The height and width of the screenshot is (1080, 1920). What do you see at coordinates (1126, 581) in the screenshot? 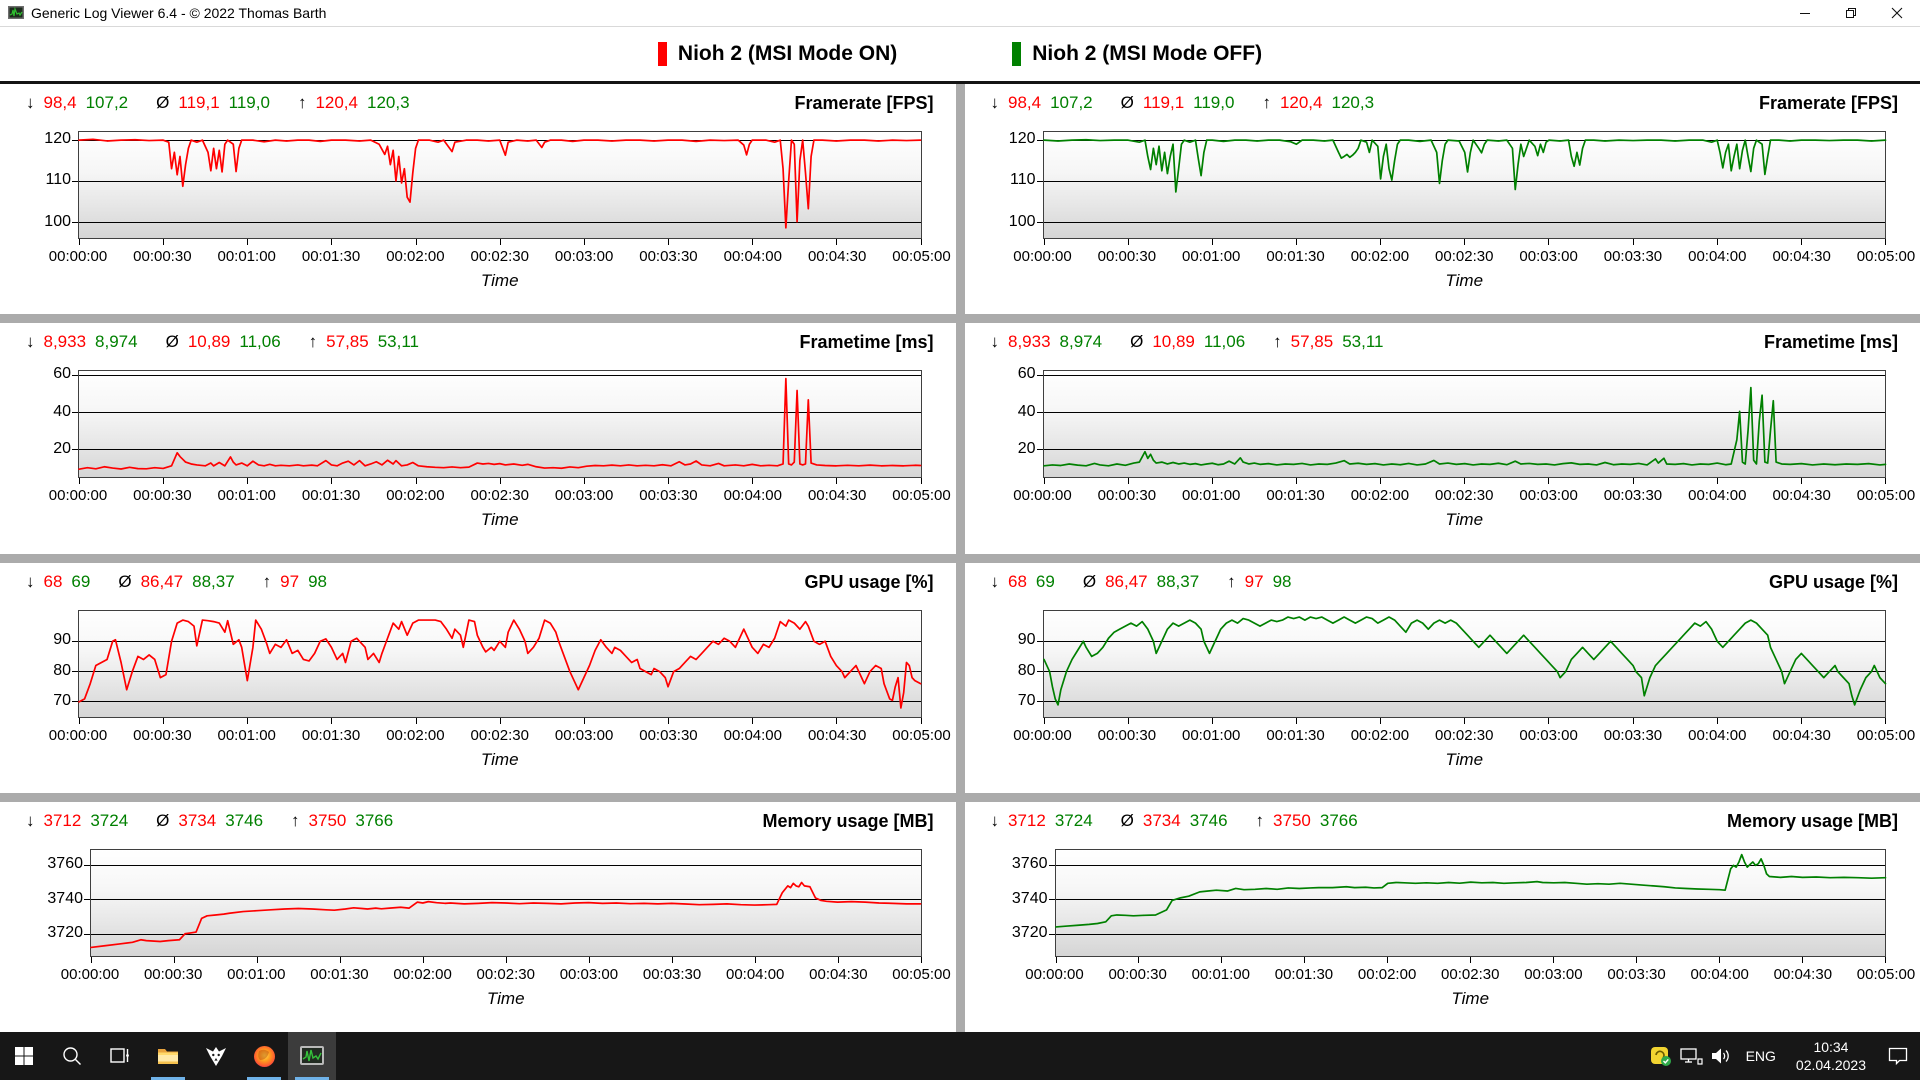
I see `stat-avg-msi-on: 86,47` at bounding box center [1126, 581].